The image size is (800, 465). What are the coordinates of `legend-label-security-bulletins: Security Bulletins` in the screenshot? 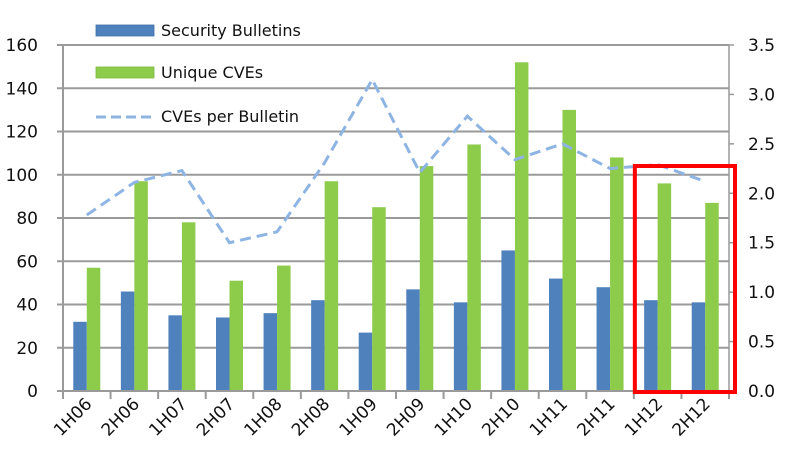 It's located at (231, 30).